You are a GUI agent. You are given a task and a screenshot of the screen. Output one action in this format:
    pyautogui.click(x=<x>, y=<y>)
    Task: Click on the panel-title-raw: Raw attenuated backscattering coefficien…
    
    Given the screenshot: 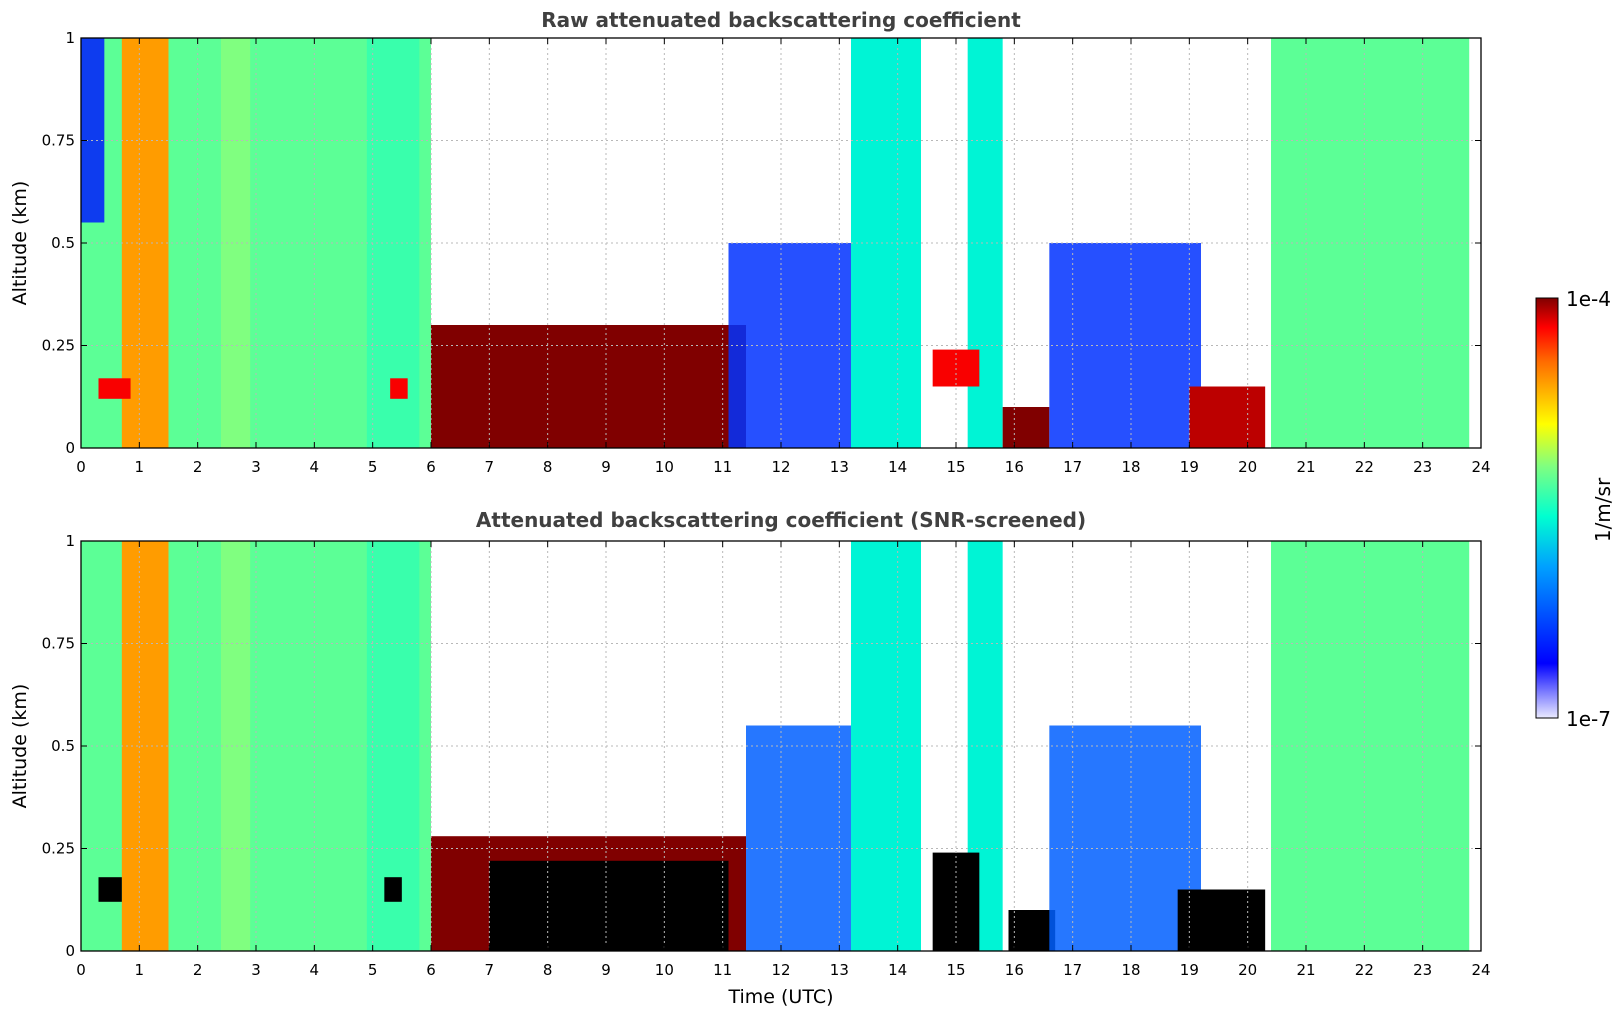 What is the action you would take?
    pyautogui.click(x=781, y=20)
    